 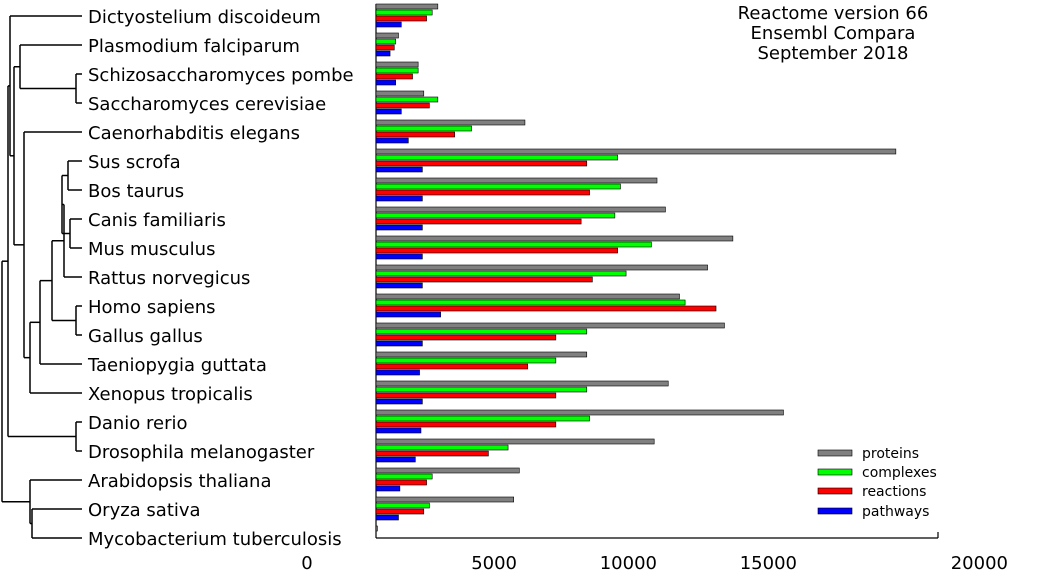 What do you see at coordinates (895, 512) in the screenshot?
I see `legend-label-pathways: pathways` at bounding box center [895, 512].